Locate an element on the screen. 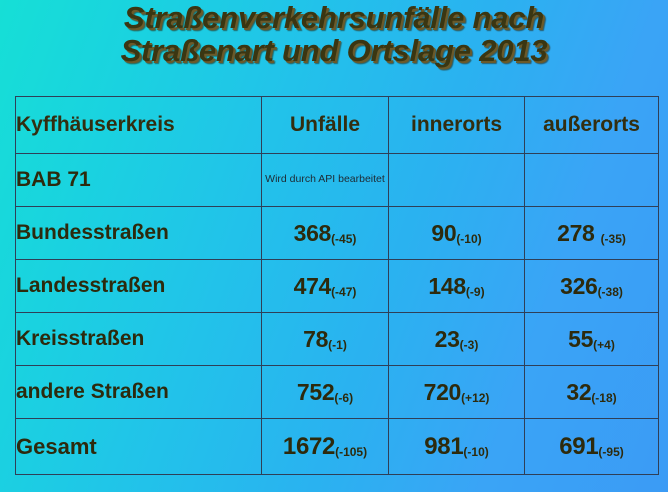  value: 326 is located at coordinates (579, 285).